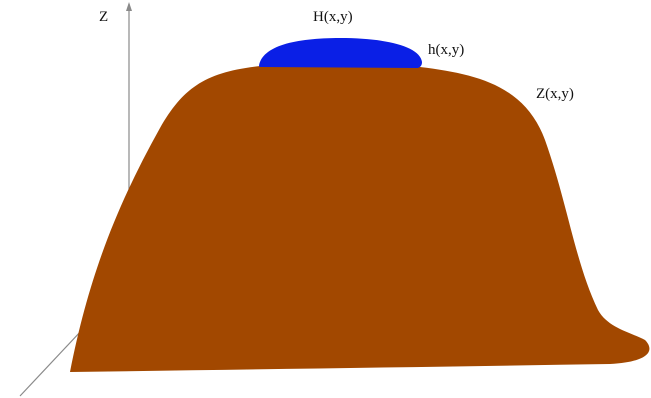  I want to click on surface-elevation-label: H(x,y), so click(333, 17).